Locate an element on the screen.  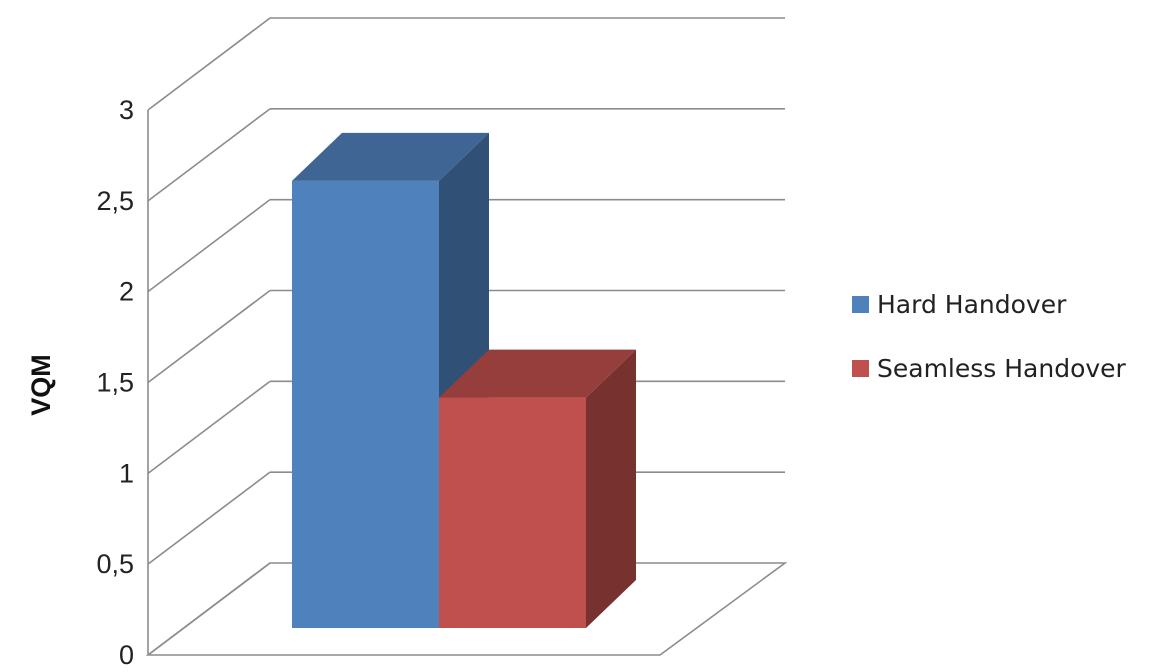
legend-label: Hard Handover is located at coordinates (972, 304).